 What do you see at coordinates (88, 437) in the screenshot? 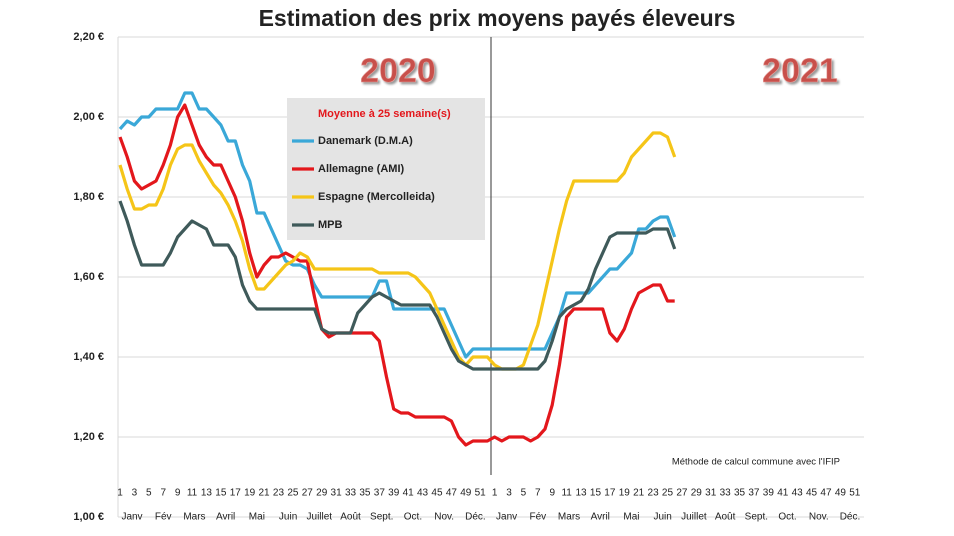
I see `y-tick-label: 1,20 €` at bounding box center [88, 437].